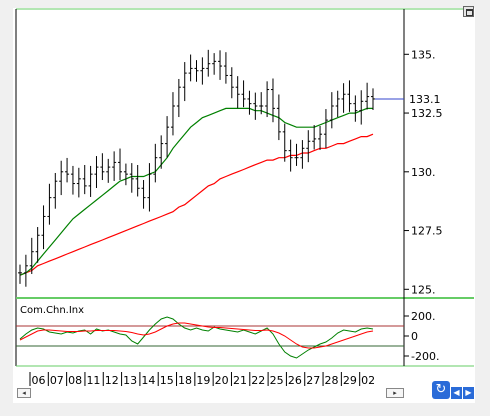 This screenshot has height=416, width=490. Describe the element at coordinates (295, 380) in the screenshot. I see `x-tick-label: 26` at that location.